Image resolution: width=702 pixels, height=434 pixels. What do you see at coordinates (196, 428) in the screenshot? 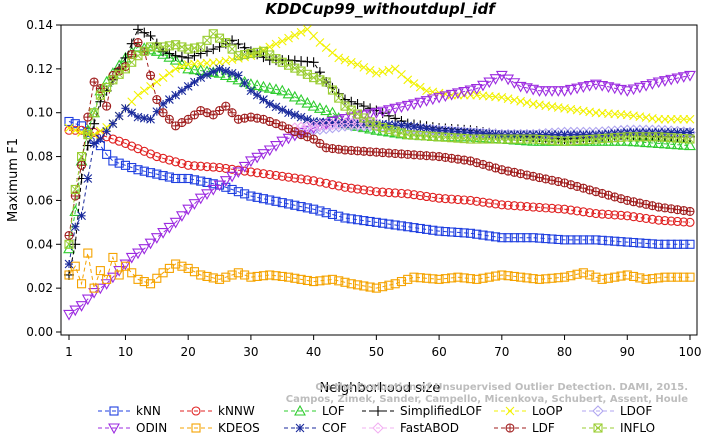
I see `legend-marker-kdeos` at bounding box center [196, 428].